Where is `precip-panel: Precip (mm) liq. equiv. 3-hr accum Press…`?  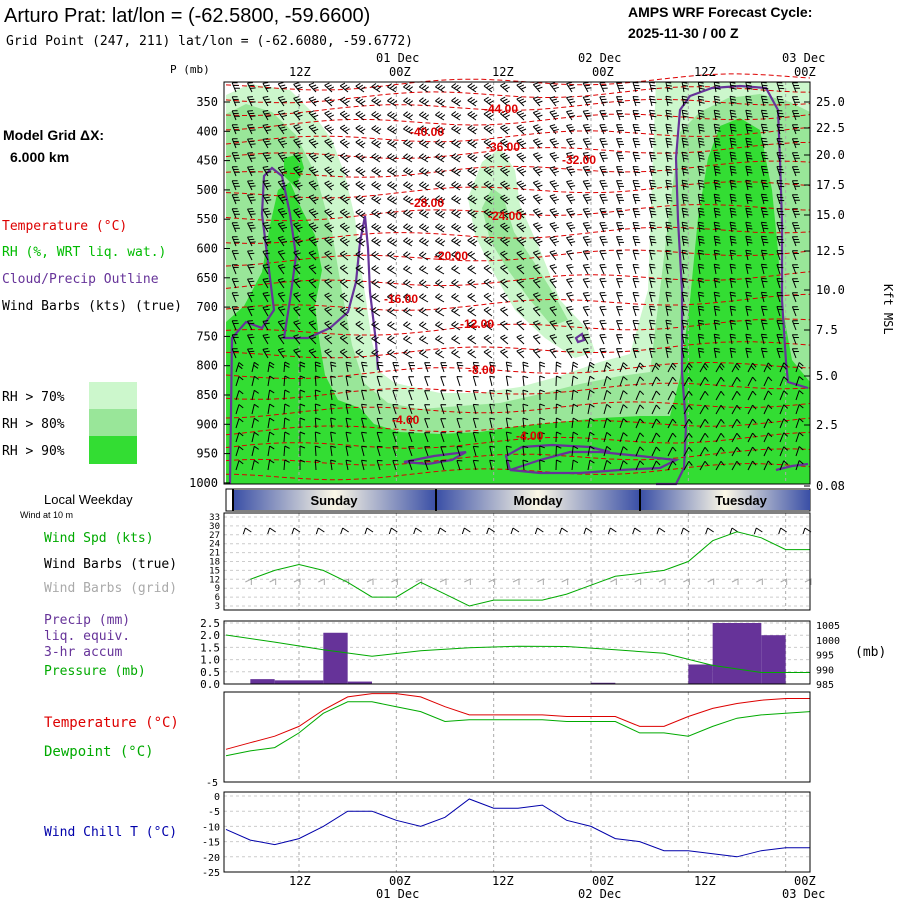 precip-panel: Precip (mm) liq. equiv. 3-hr accum Press… is located at coordinates (465, 652).